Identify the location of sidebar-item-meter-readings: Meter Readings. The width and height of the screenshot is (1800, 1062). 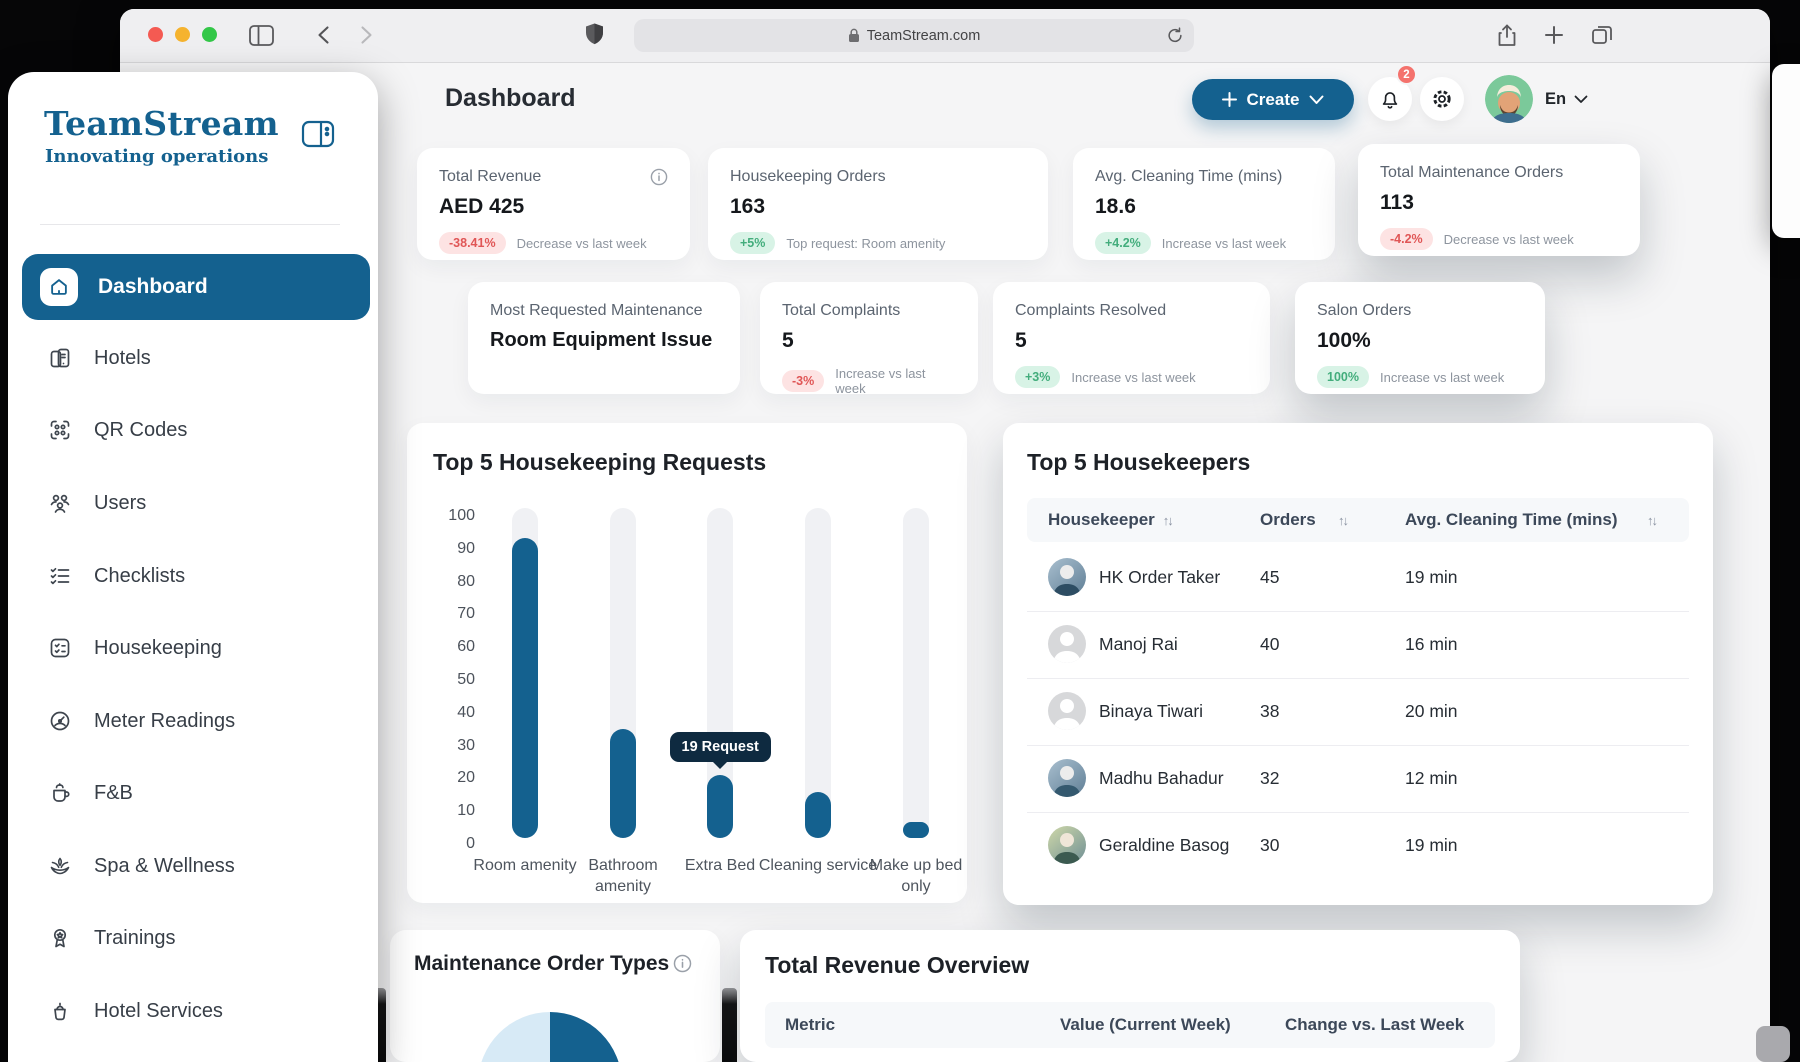
(189, 721).